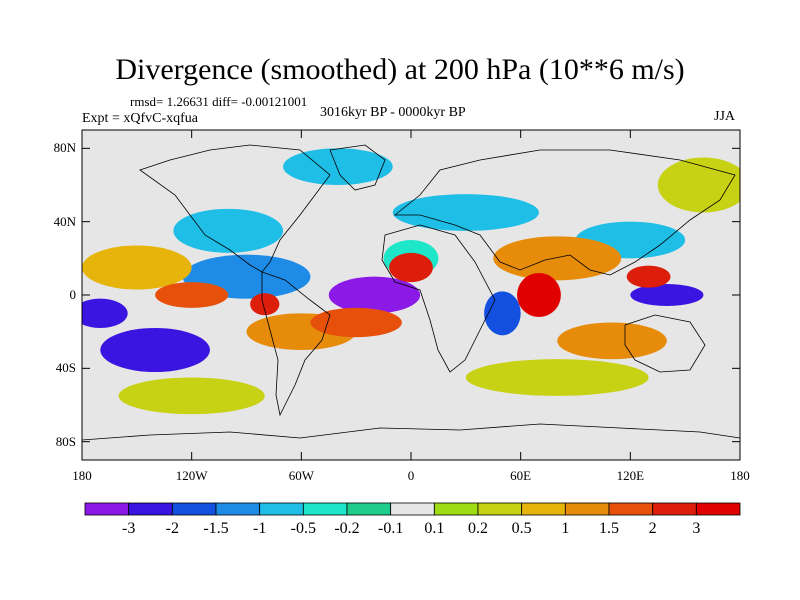 This screenshot has width=800, height=600. What do you see at coordinates (73, 294) in the screenshot?
I see `lat-tick-label: 0` at bounding box center [73, 294].